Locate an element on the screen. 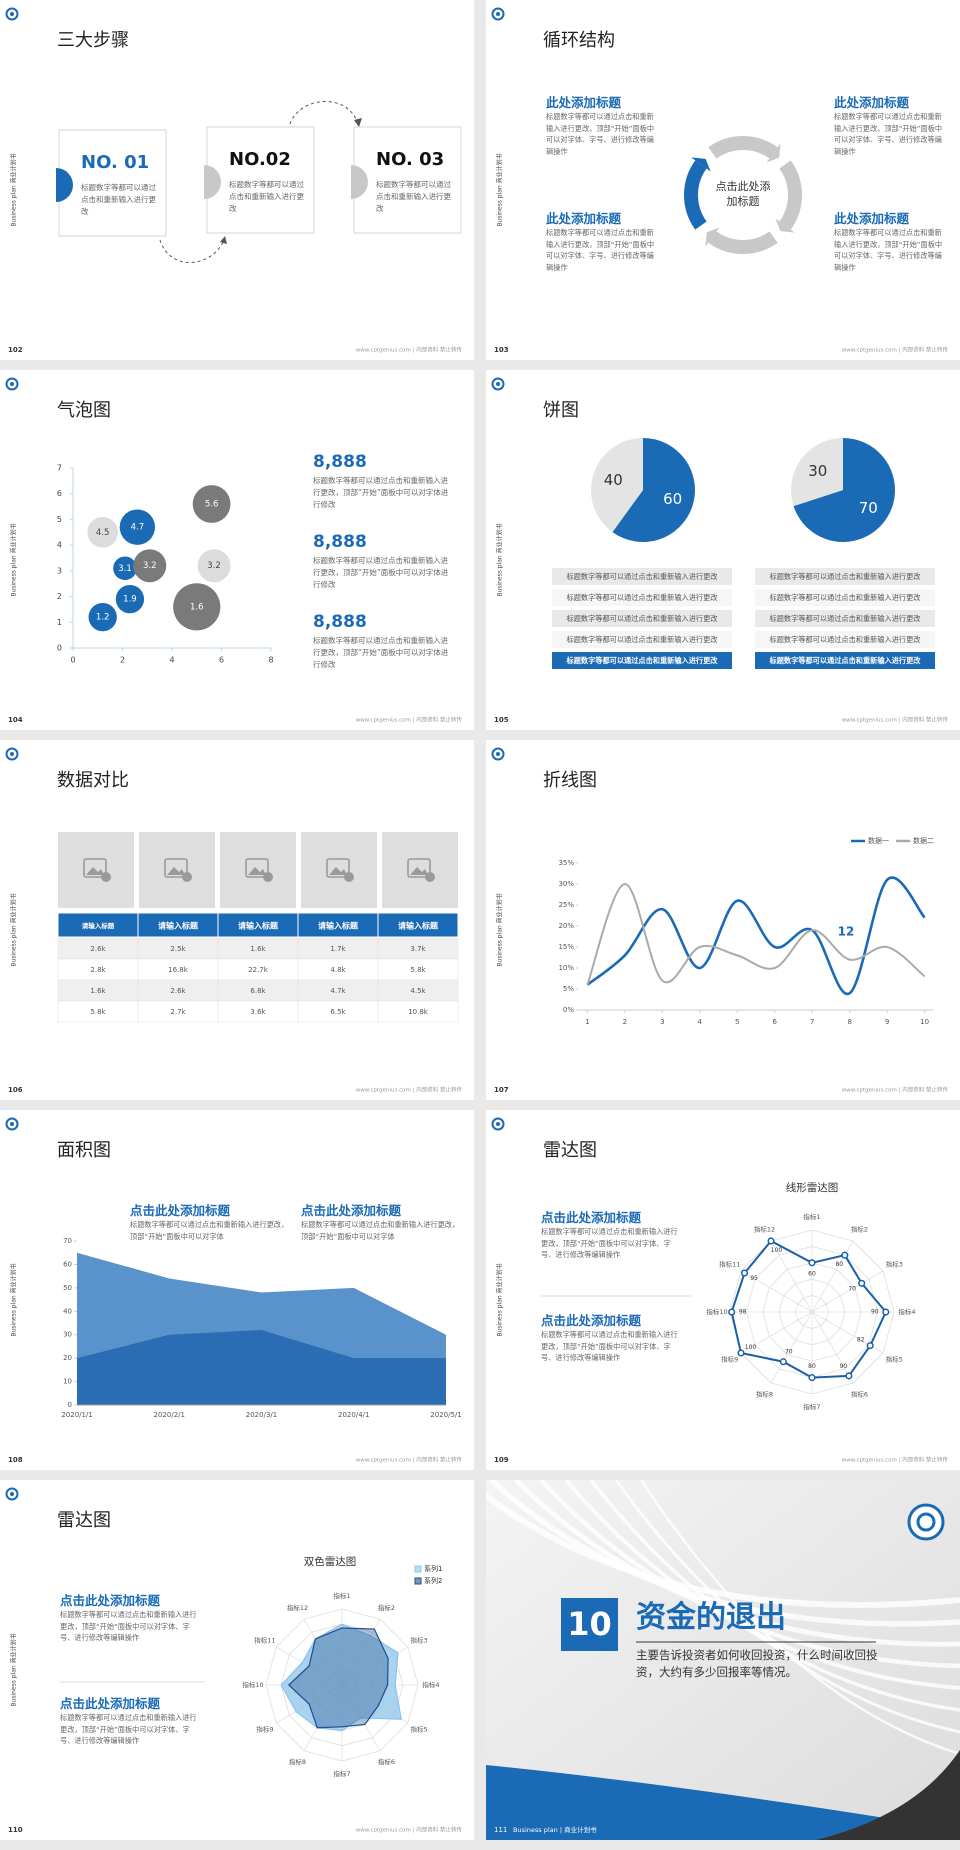 Image resolution: width=960 pixels, height=1850 pixels. x-tick-label: 6 is located at coordinates (775, 1022).